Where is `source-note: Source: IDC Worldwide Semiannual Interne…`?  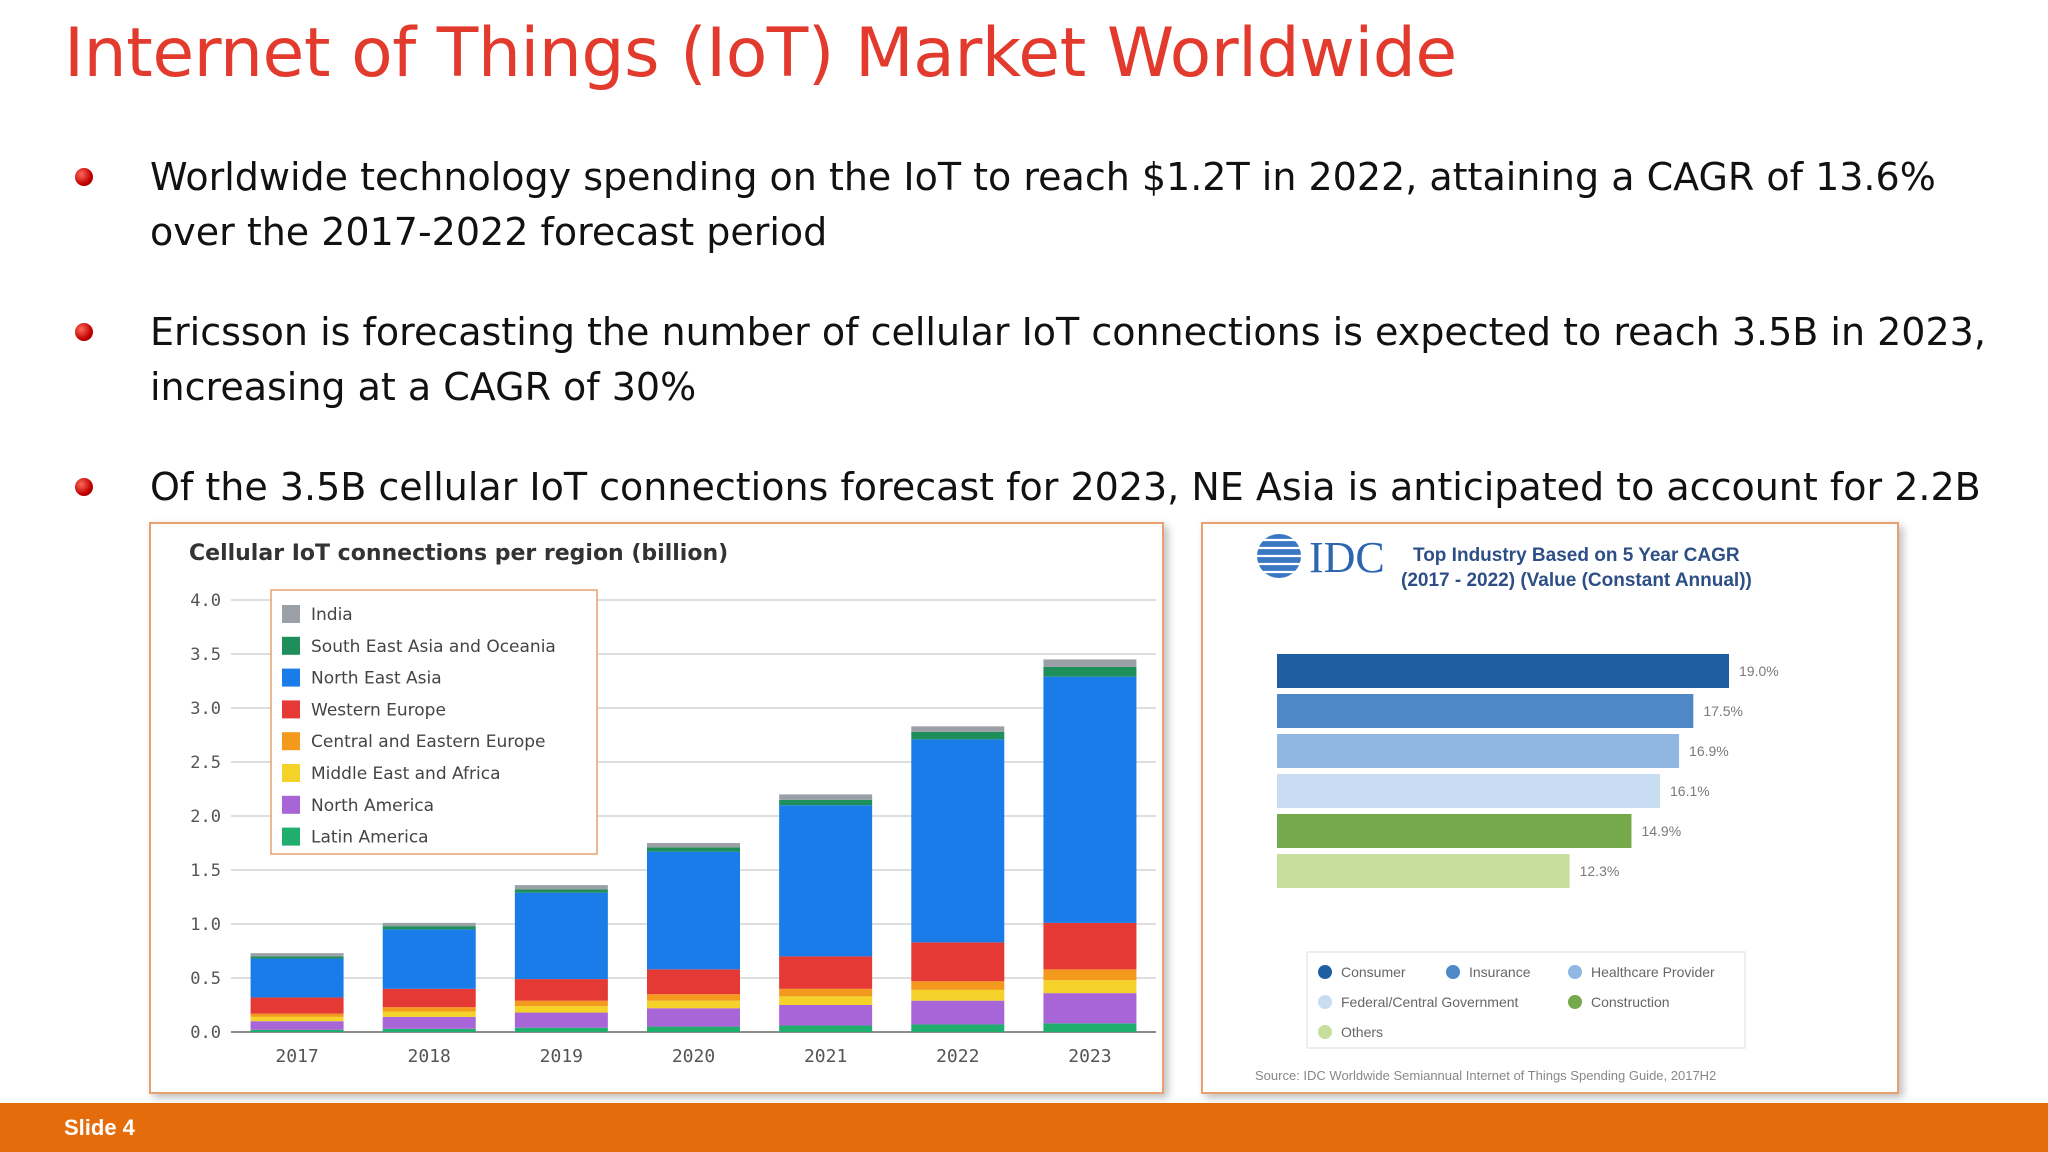
source-note: Source: IDC Worldwide Semiannual Interne… is located at coordinates (1485, 1075).